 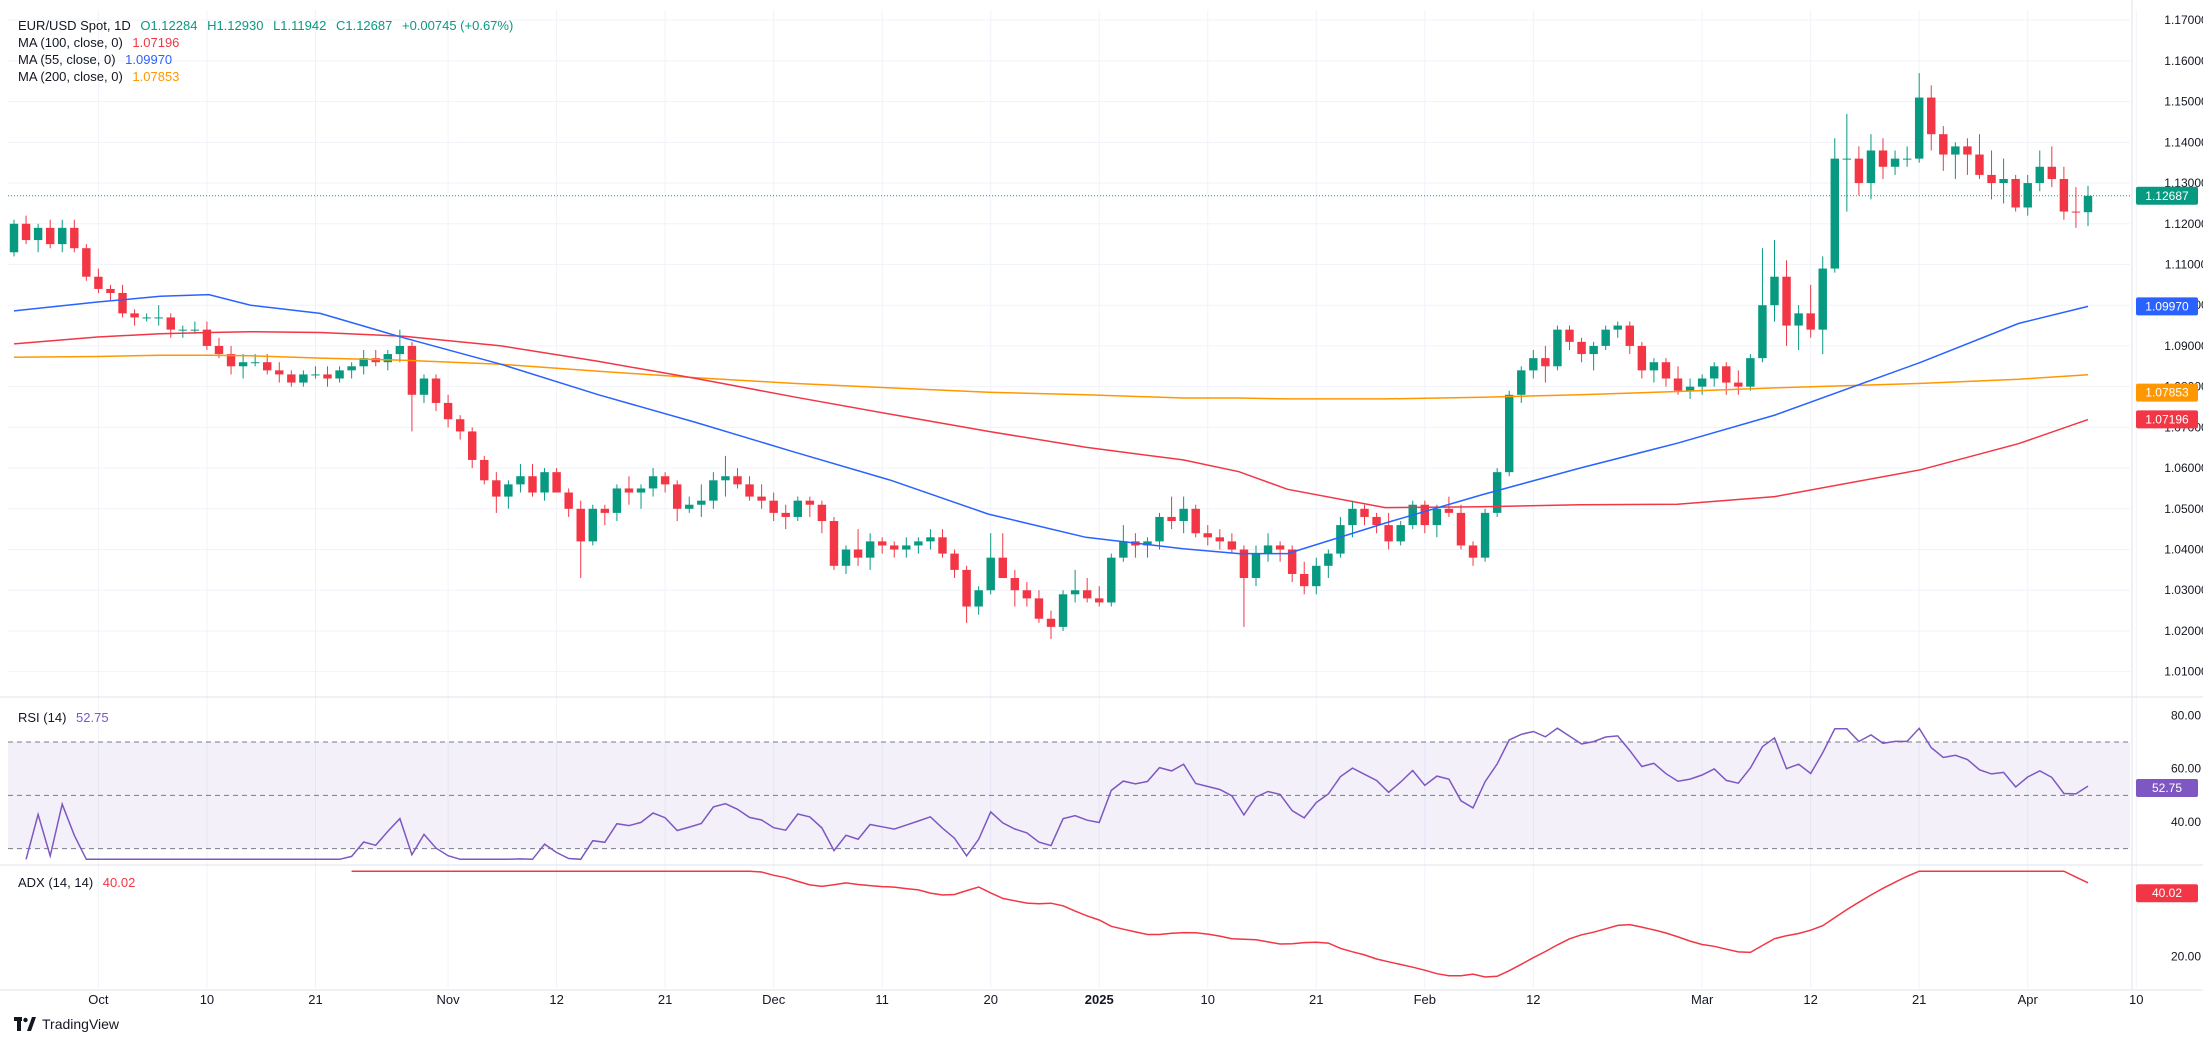 What do you see at coordinates (66, 717) in the screenshot?
I see `rsi-legend: RSI (14) 52.75` at bounding box center [66, 717].